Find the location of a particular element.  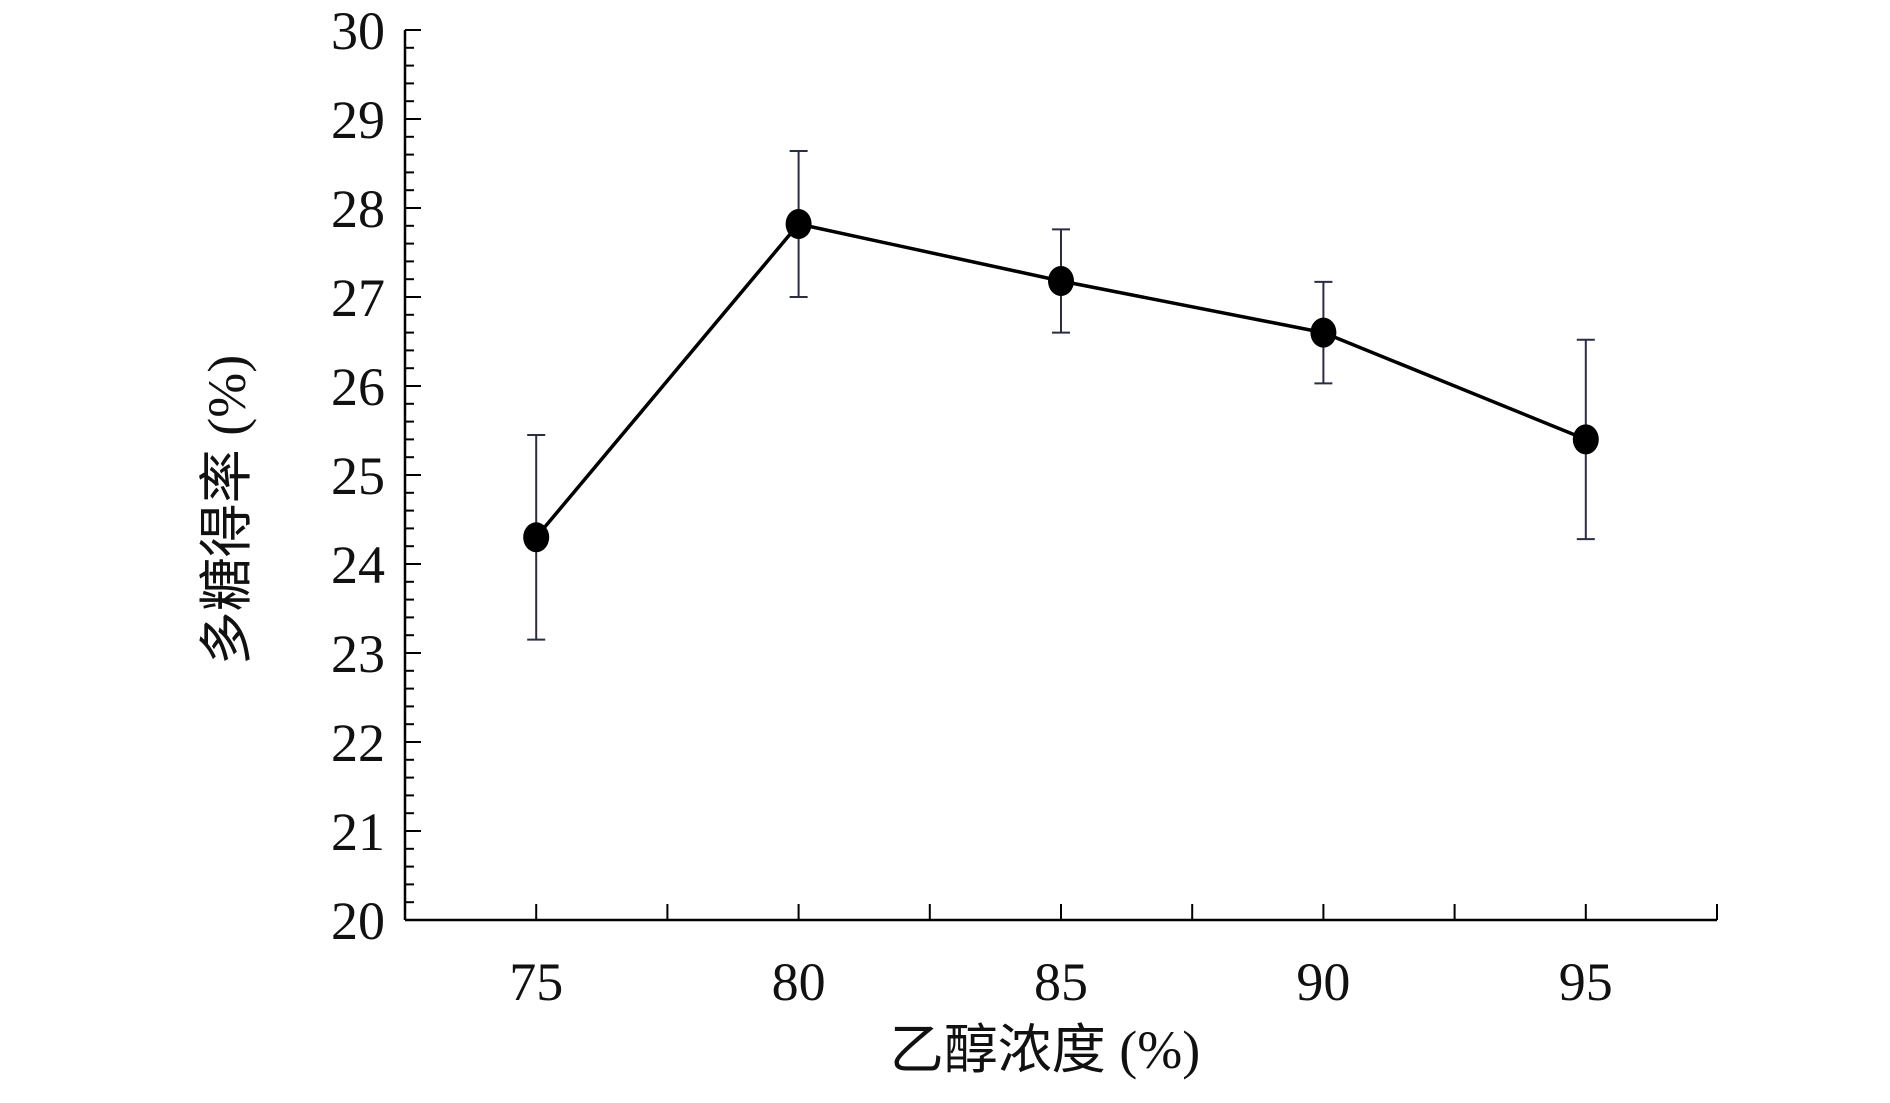

y-axis-title: 多糖得率 (%) is located at coordinates (227, 510).